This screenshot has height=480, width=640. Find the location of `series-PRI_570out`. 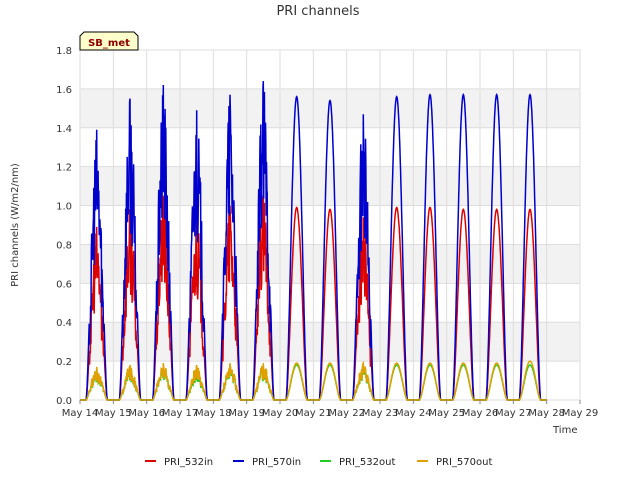

series-PRI_570out is located at coordinates (313, 380).